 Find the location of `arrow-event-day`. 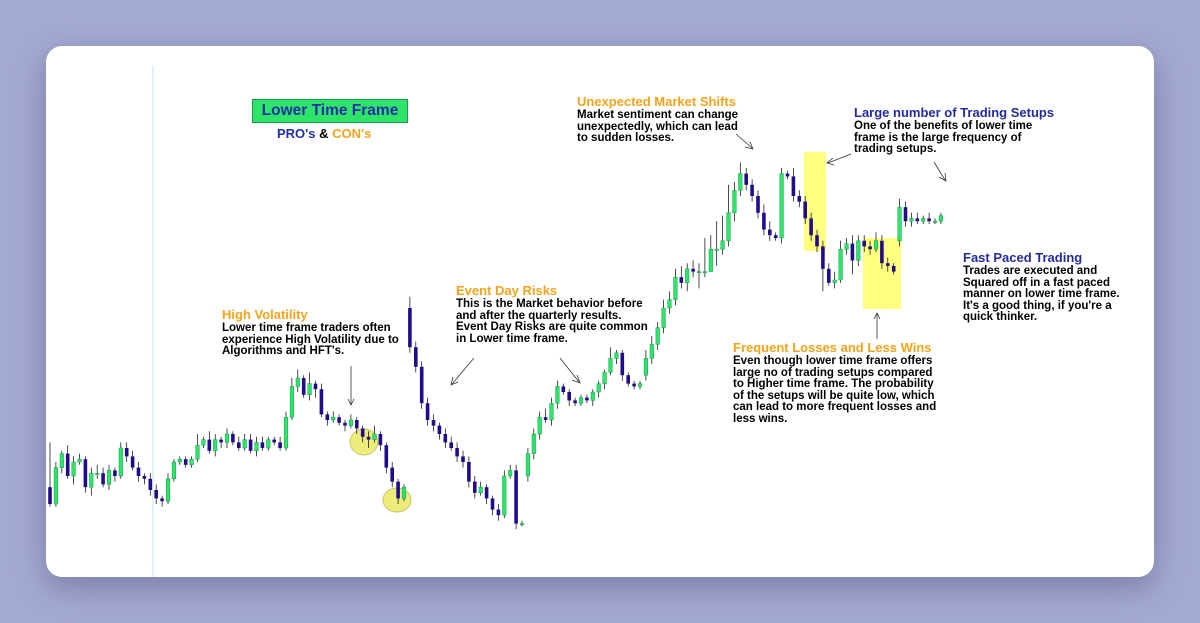

arrow-event-day is located at coordinates (462, 371).